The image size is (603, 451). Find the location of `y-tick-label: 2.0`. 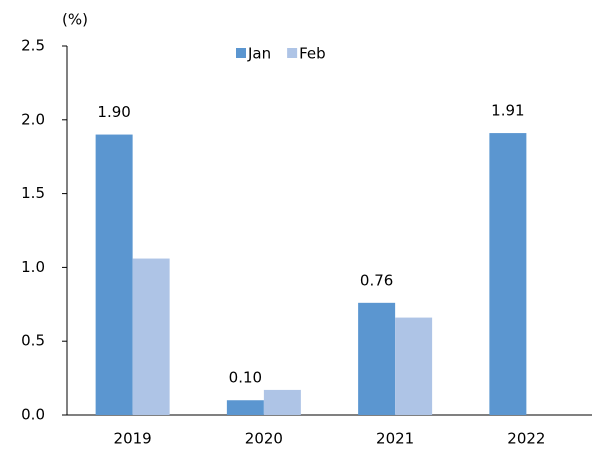

y-tick-label: 2.0 is located at coordinates (33, 119).